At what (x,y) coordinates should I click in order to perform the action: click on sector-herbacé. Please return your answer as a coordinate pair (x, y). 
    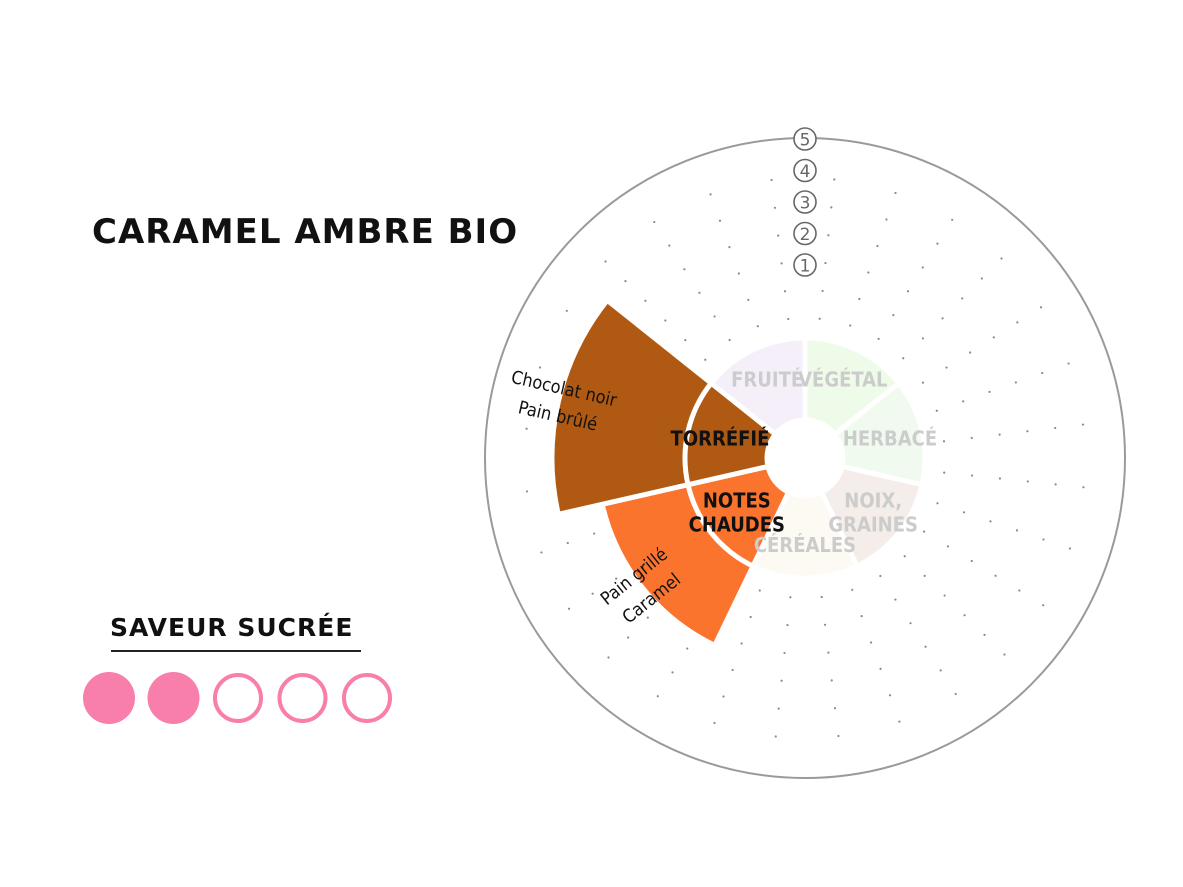
    Looking at the image, I should click on (879, 433).